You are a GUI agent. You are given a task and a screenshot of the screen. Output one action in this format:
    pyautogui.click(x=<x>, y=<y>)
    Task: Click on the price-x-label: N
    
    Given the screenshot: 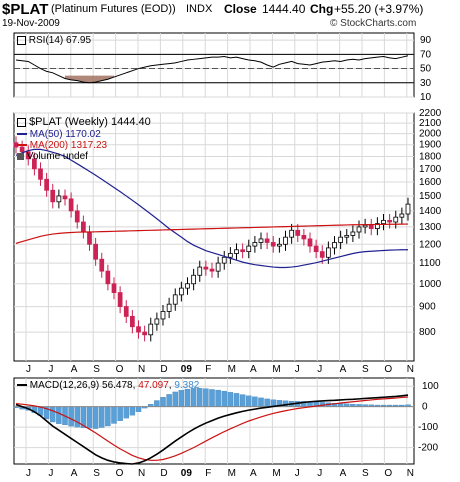 What is the action you would take?
    pyautogui.click(x=141, y=369)
    